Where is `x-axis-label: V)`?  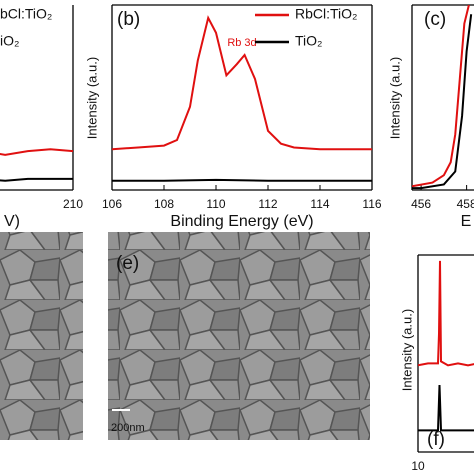 x-axis-label: V) is located at coordinates (12, 221).